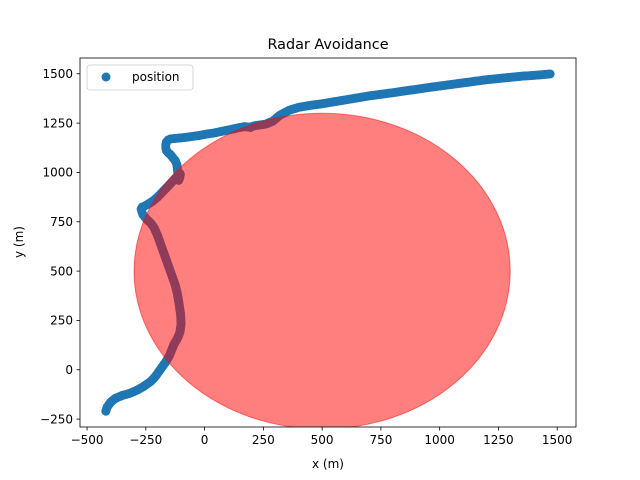 Image resolution: width=640 pixels, height=480 pixels. What do you see at coordinates (57, 173) in the screenshot?
I see `y-tick-label: 1000` at bounding box center [57, 173].